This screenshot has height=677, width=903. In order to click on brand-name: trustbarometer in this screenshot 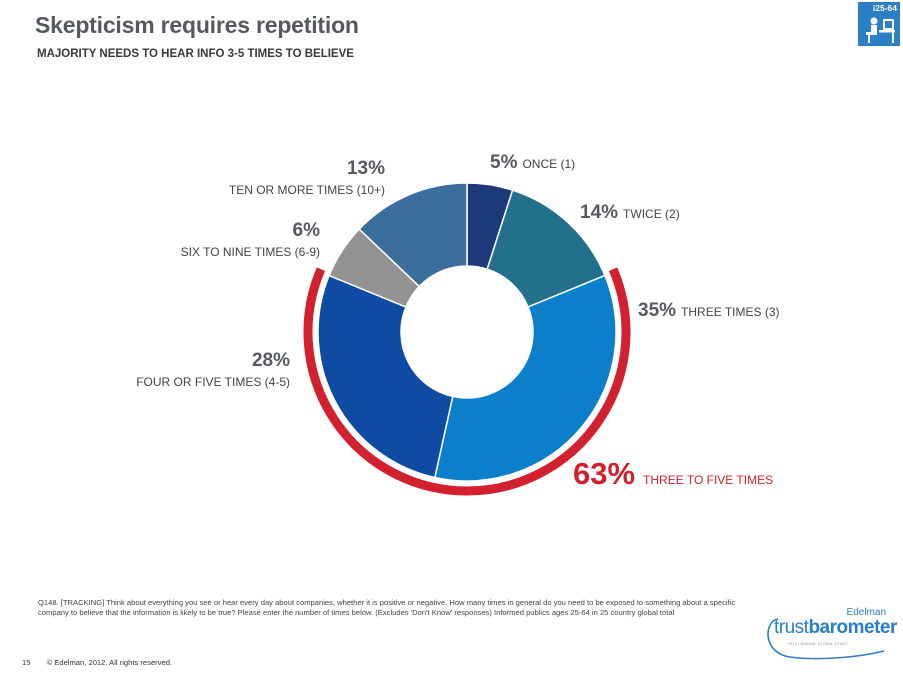, I will do `click(835, 627)`.